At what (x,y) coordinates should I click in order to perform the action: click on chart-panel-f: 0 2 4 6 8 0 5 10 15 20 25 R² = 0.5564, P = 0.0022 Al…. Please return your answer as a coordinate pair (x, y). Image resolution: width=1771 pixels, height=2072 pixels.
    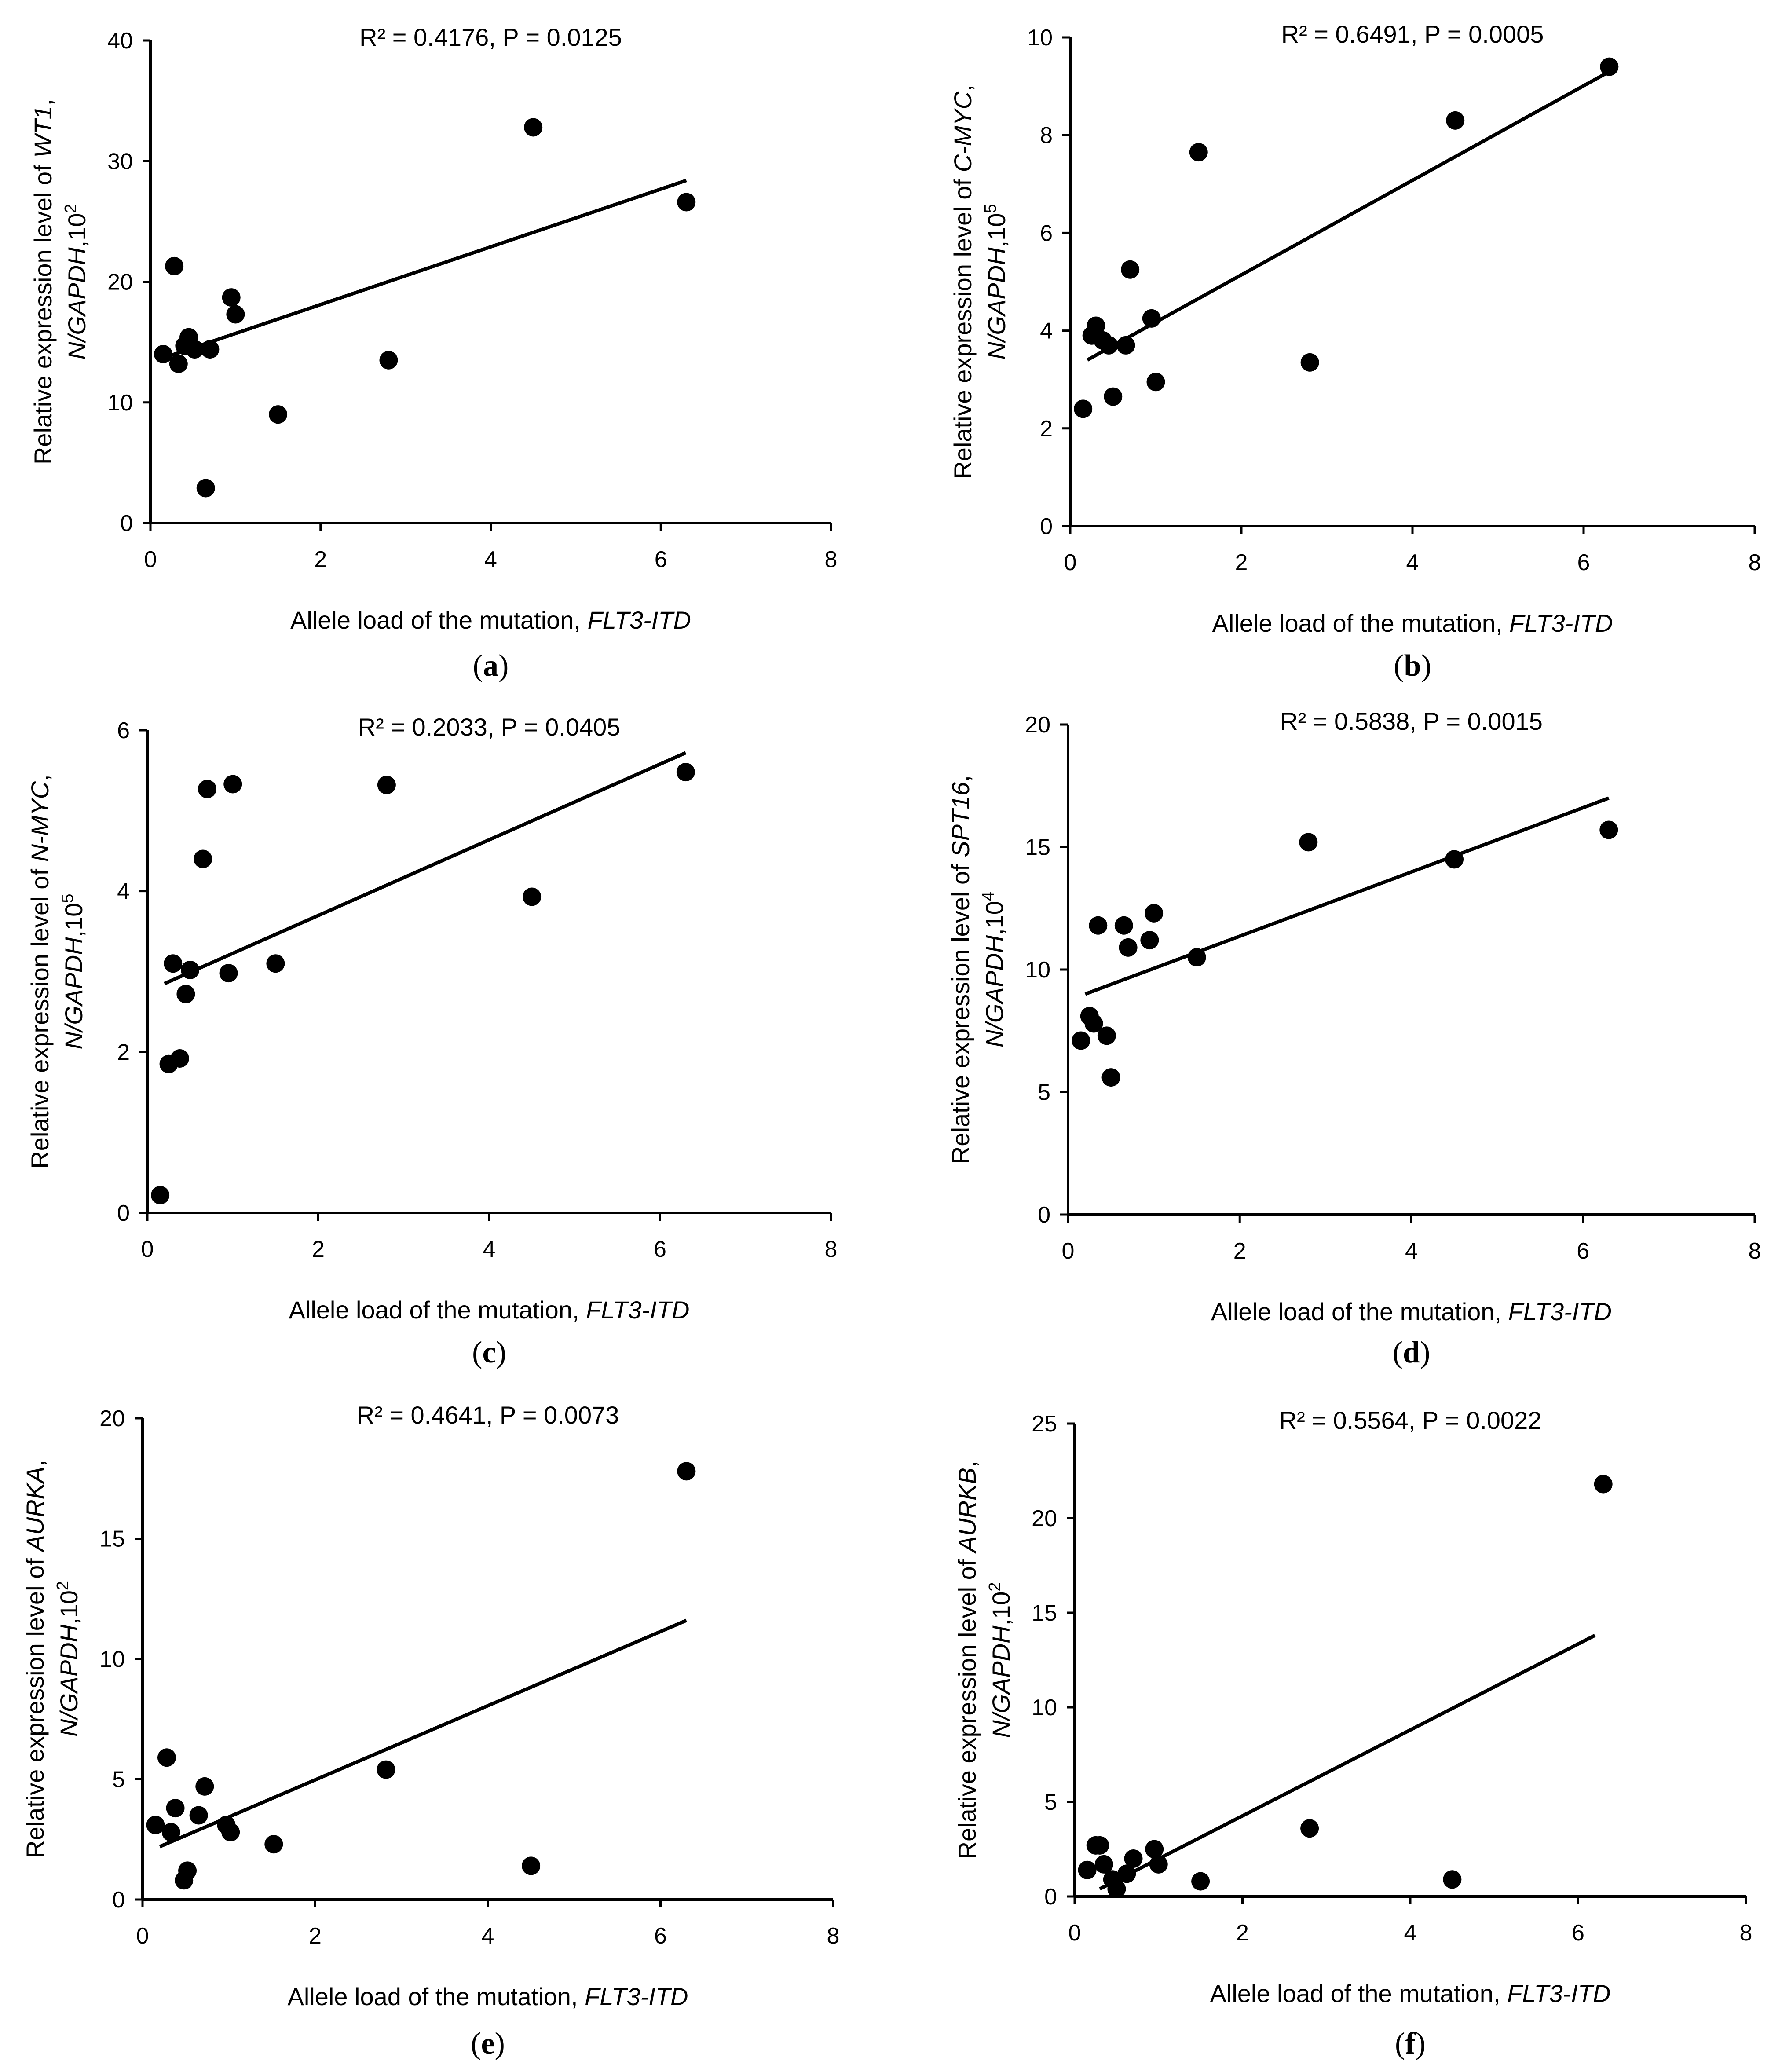
    Looking at the image, I should click on (1352, 1733).